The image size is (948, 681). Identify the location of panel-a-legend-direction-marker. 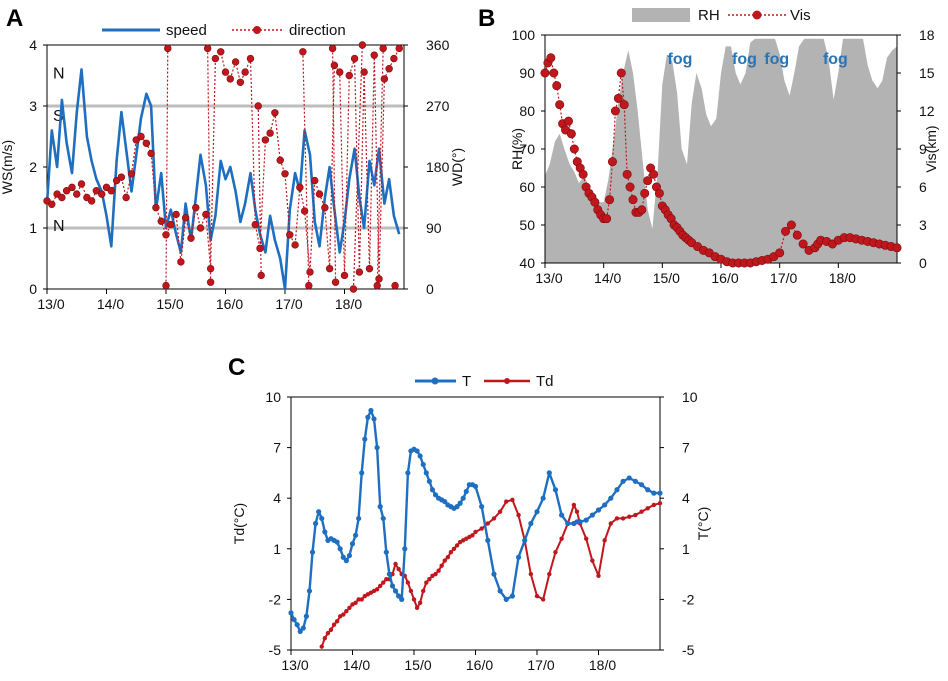
(257, 30).